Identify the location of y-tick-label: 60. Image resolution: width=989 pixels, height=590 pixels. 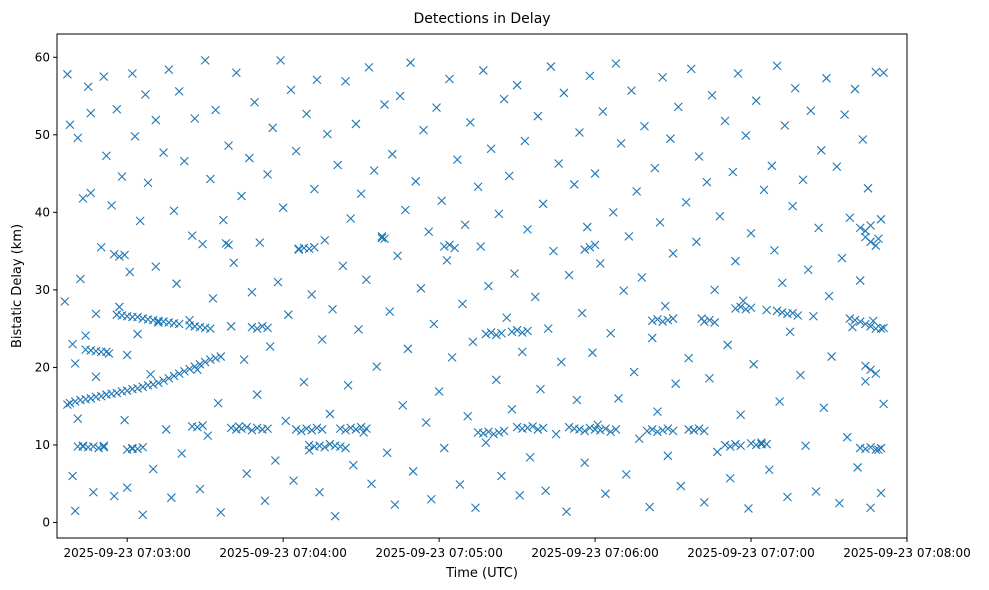
(42, 57).